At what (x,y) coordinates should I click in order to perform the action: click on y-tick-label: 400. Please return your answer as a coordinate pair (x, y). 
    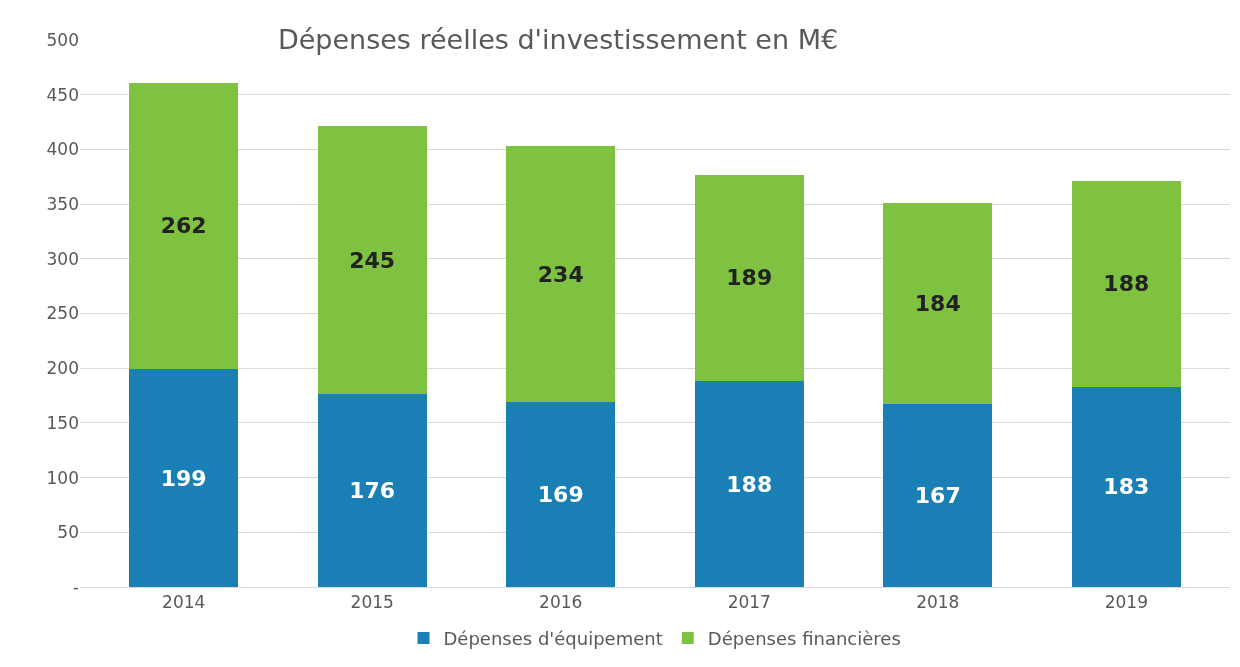
    Looking at the image, I should click on (62, 149).